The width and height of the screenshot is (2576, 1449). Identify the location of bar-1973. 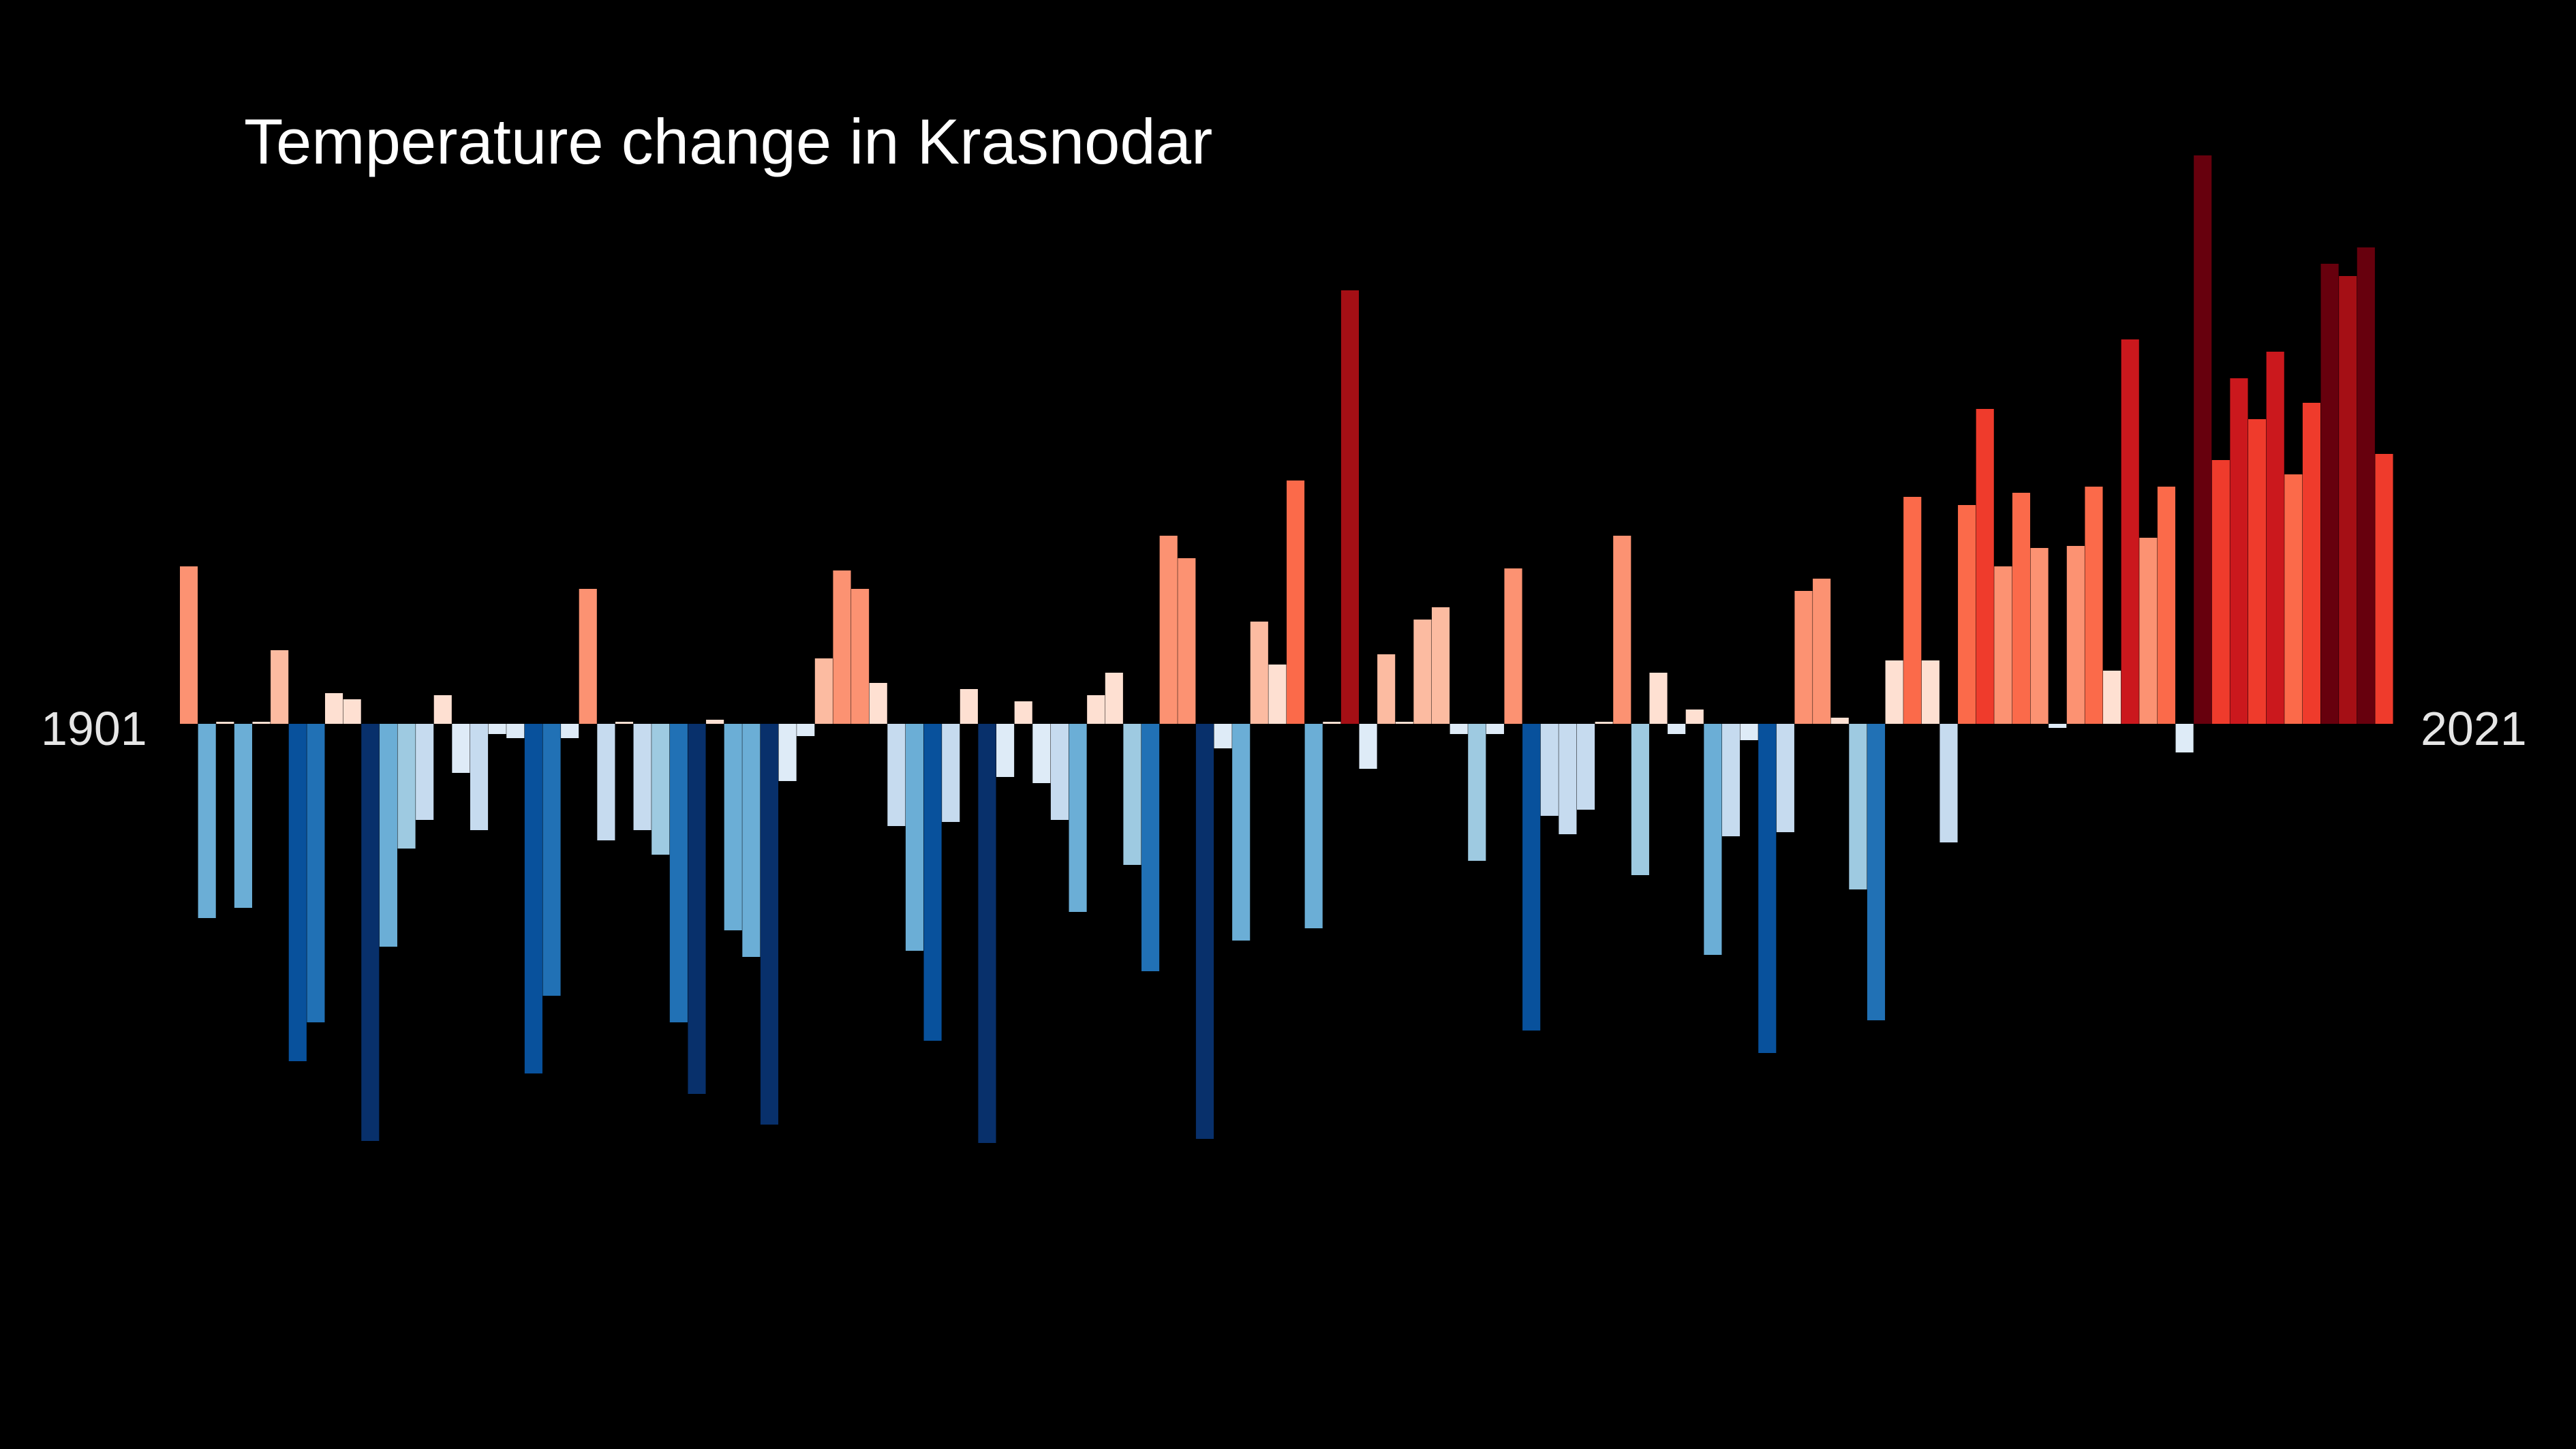
(1495, 729).